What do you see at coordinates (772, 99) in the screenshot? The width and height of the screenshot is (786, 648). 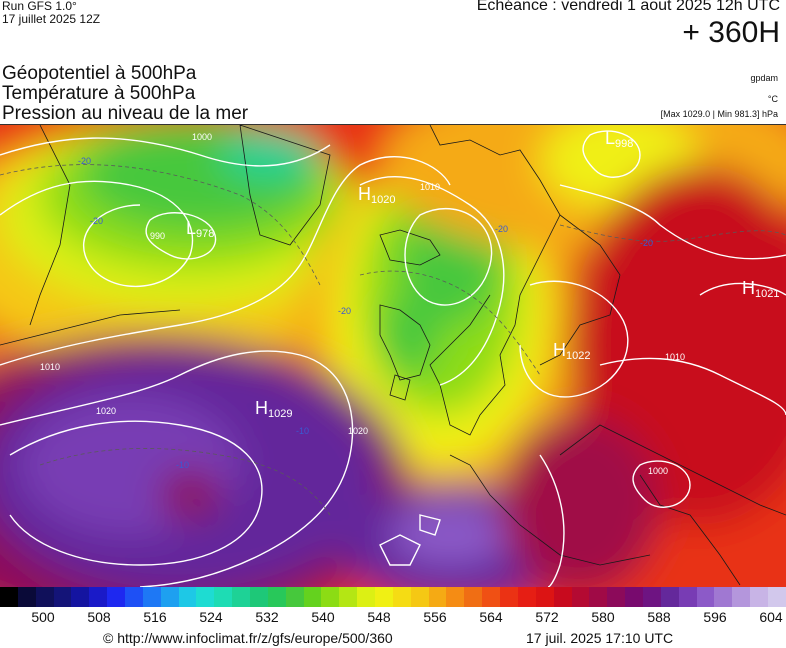 I see `unit-temperature: °C` at bounding box center [772, 99].